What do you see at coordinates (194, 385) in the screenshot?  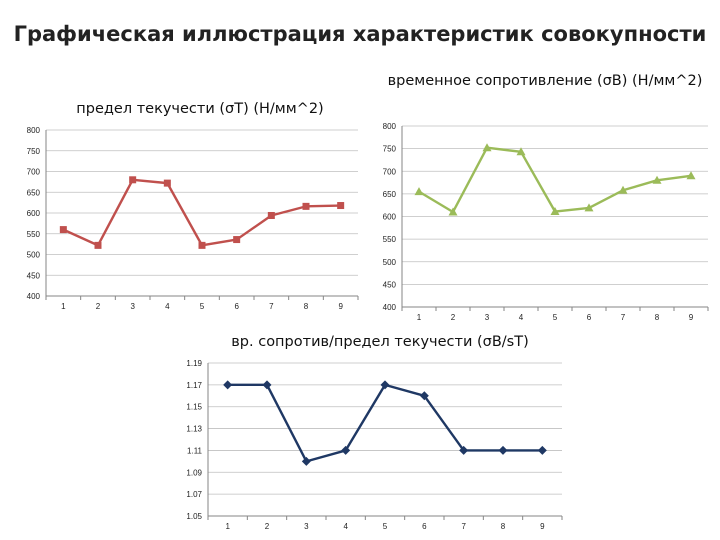 I see `ratio-y-tick-label: 1.17` at bounding box center [194, 385].